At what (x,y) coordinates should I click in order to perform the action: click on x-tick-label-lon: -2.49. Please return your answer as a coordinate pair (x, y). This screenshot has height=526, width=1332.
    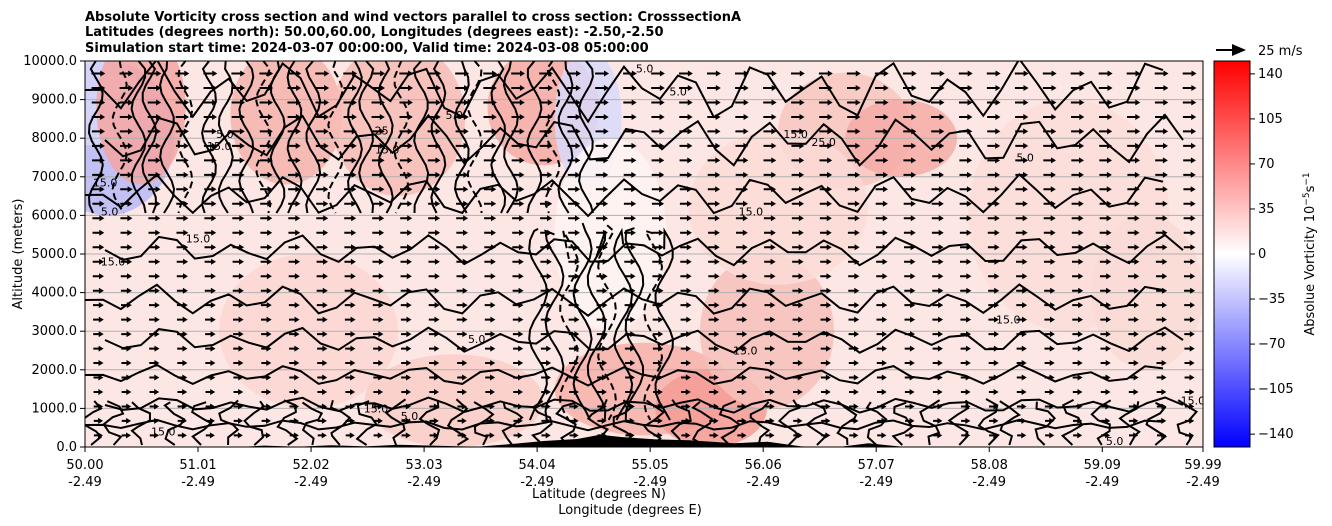
    Looking at the image, I should click on (763, 482).